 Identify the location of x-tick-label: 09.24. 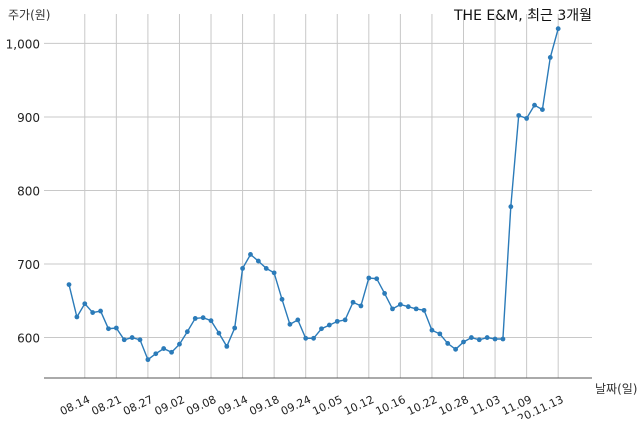
(296, 405).